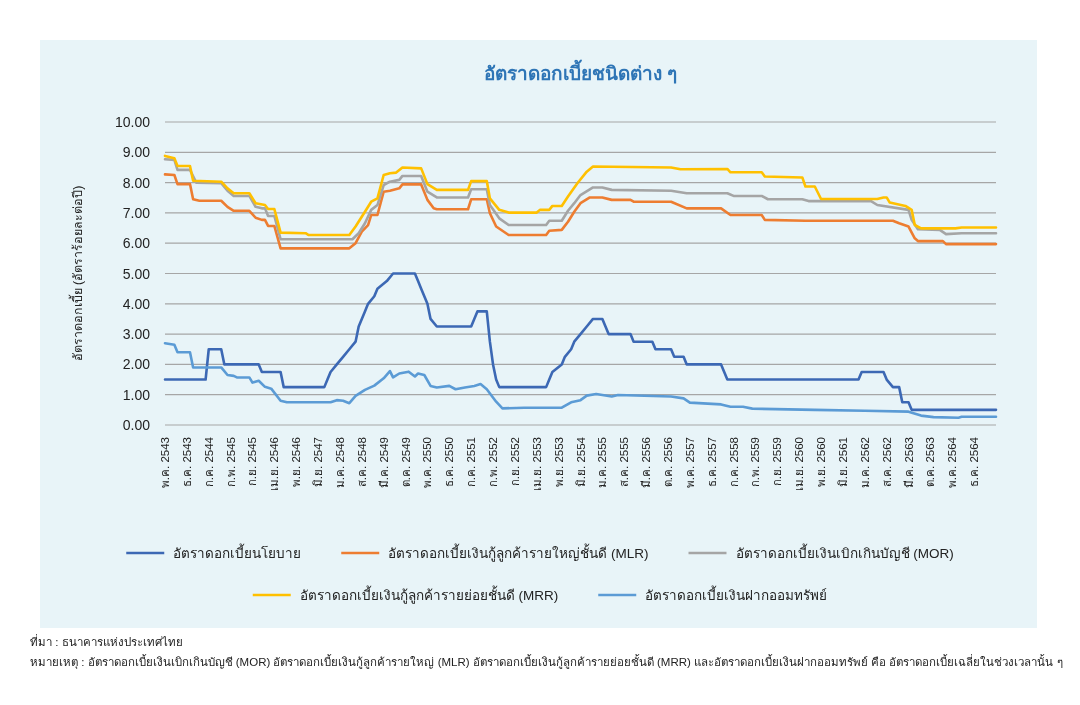 The height and width of the screenshot is (705, 1080). I want to click on legend-label: อัตราดอกเบี้ยเงินเบิกเกินบัญชี (MOR), so click(844, 552).